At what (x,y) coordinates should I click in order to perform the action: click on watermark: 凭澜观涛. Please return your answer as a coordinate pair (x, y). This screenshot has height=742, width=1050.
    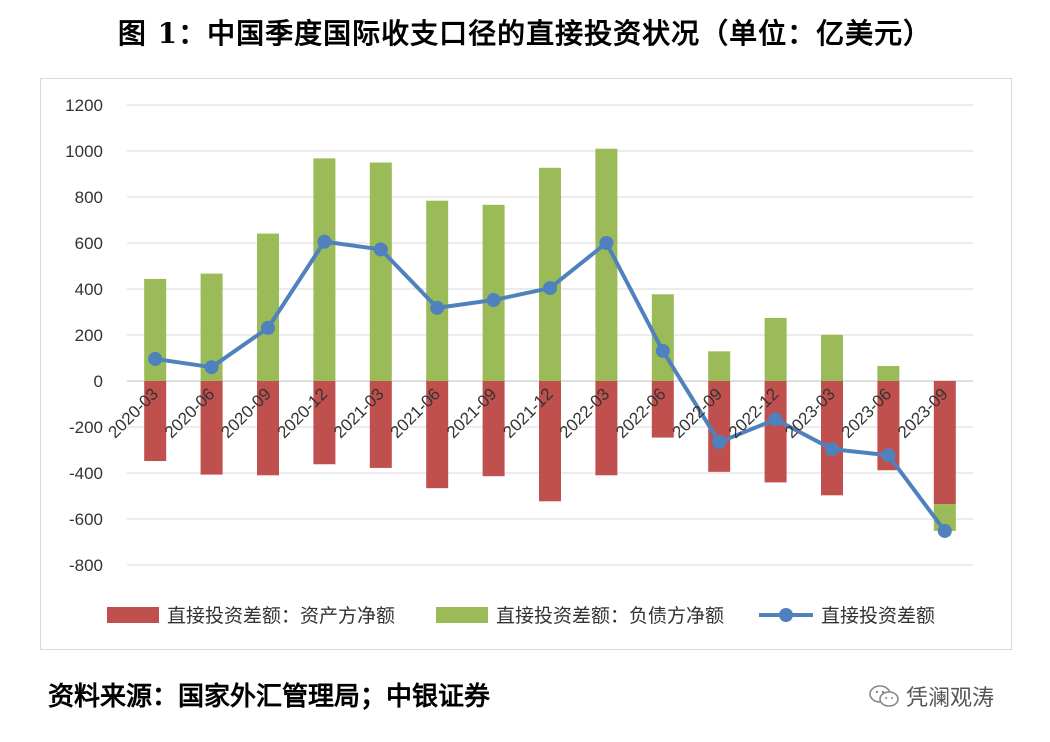
    Looking at the image, I should click on (931, 696).